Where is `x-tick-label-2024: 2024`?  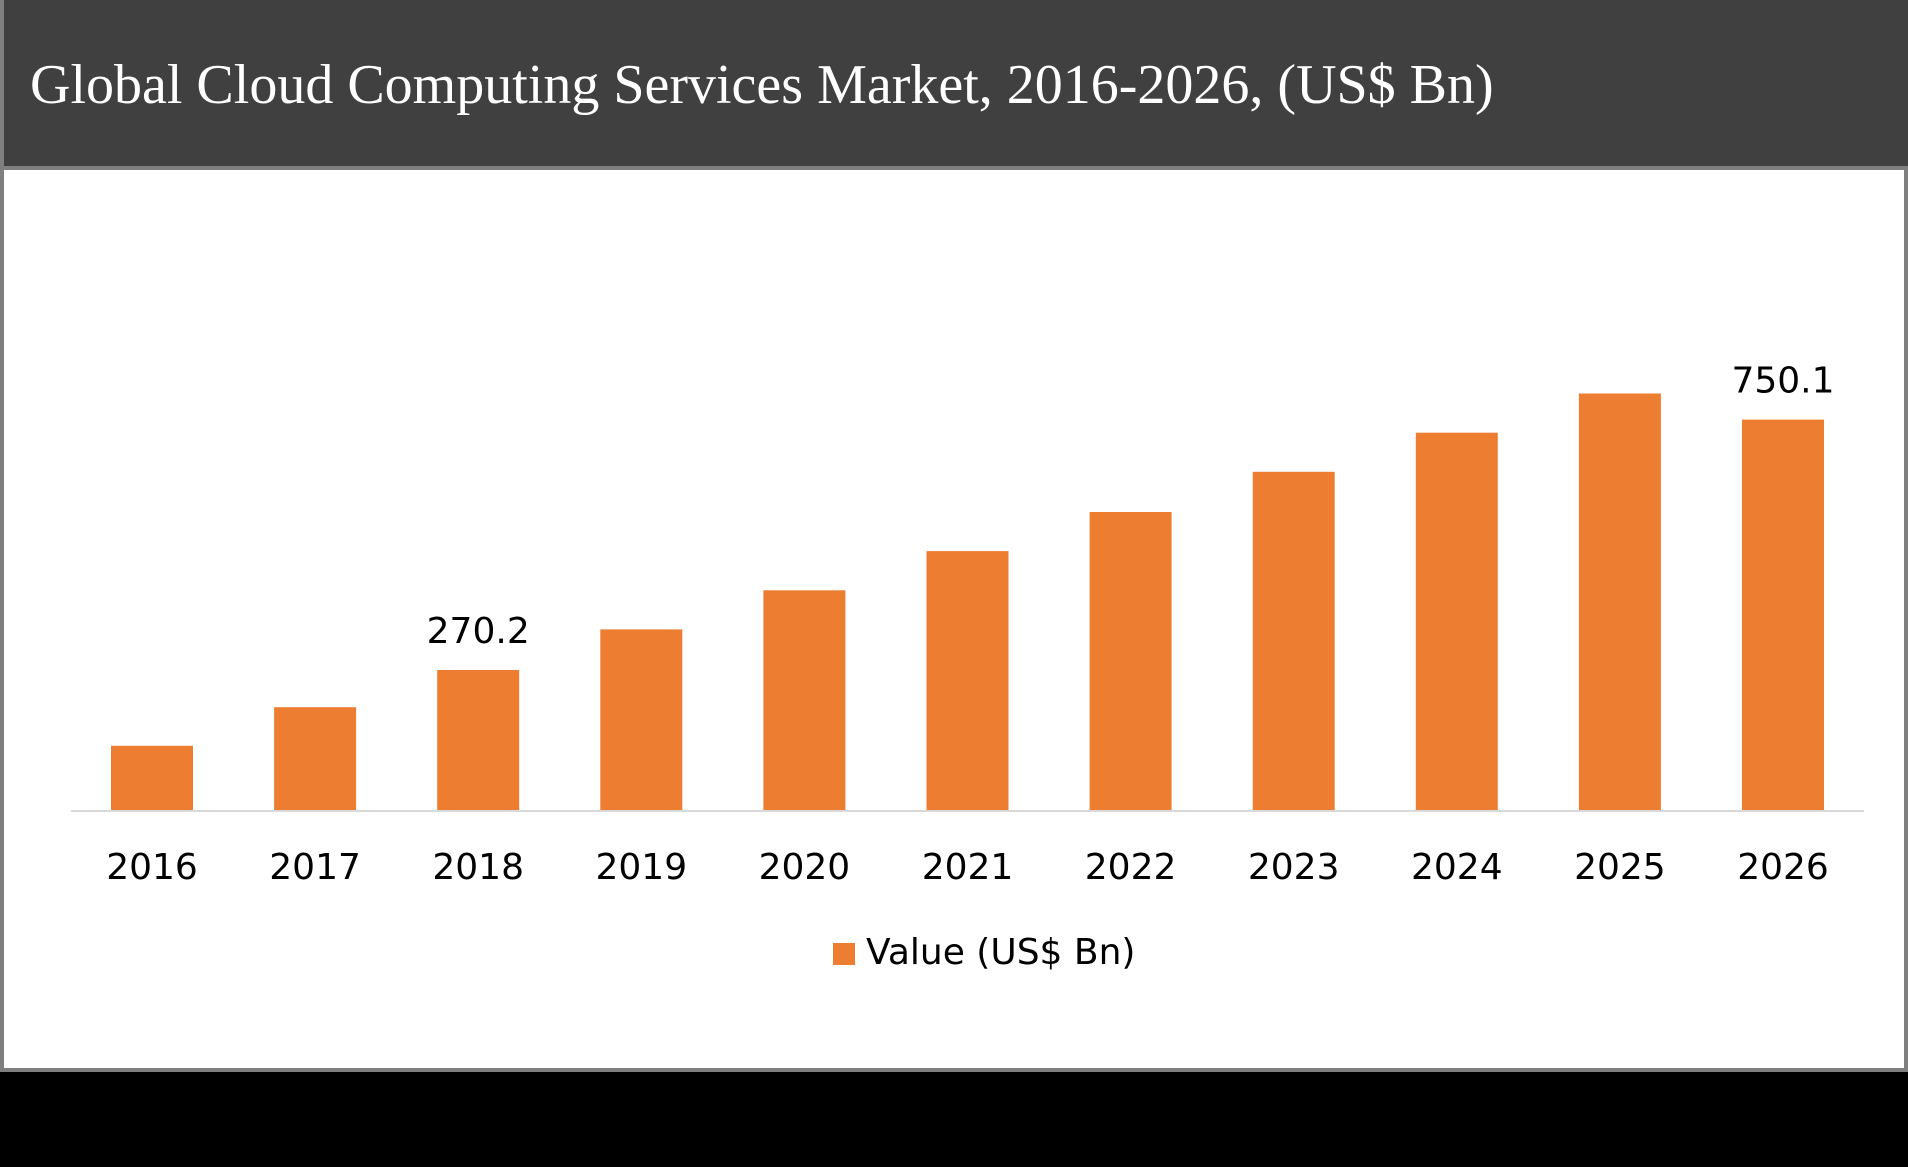 x-tick-label-2024: 2024 is located at coordinates (1457, 867).